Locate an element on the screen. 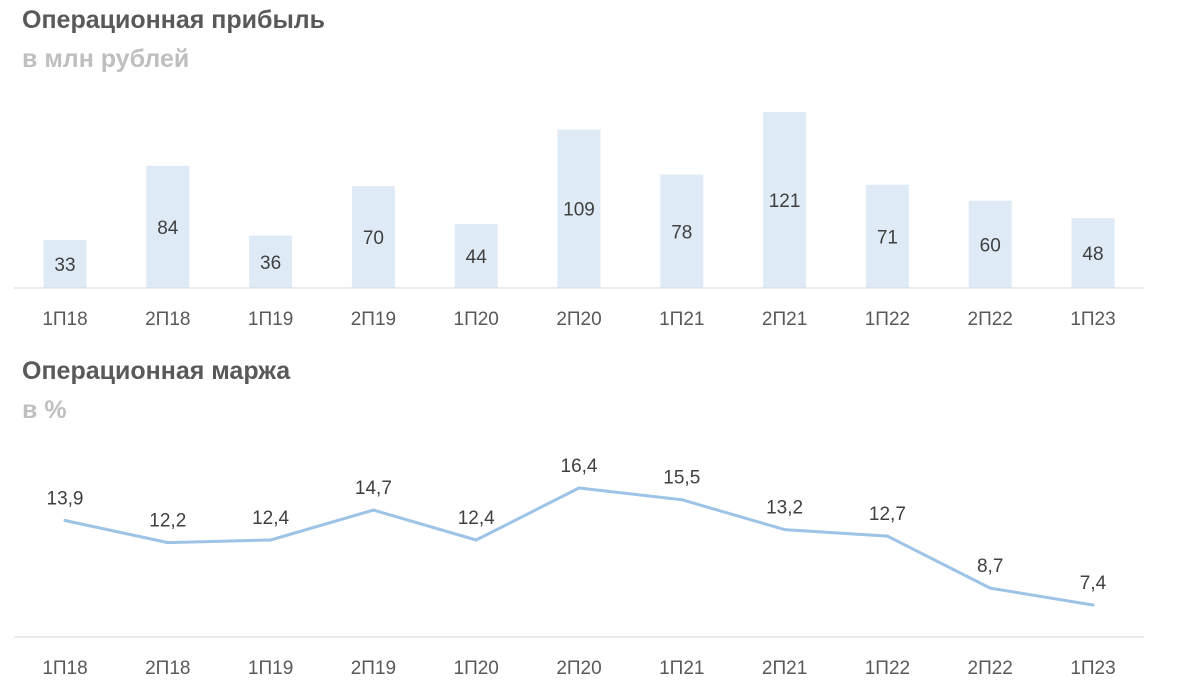 The image size is (1178, 683). line-value-label: 16,4 is located at coordinates (579, 466).